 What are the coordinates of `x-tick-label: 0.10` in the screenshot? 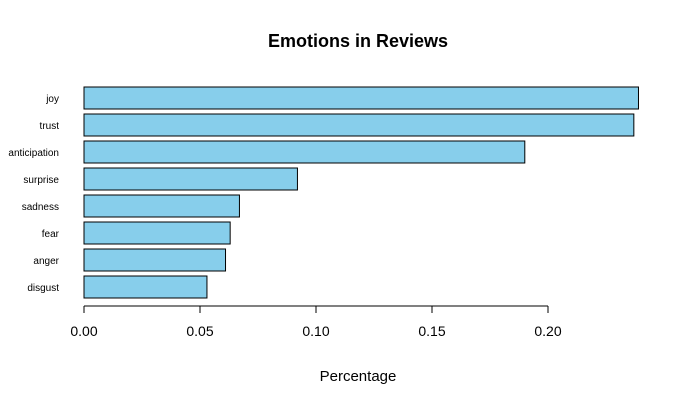 It's located at (315, 331).